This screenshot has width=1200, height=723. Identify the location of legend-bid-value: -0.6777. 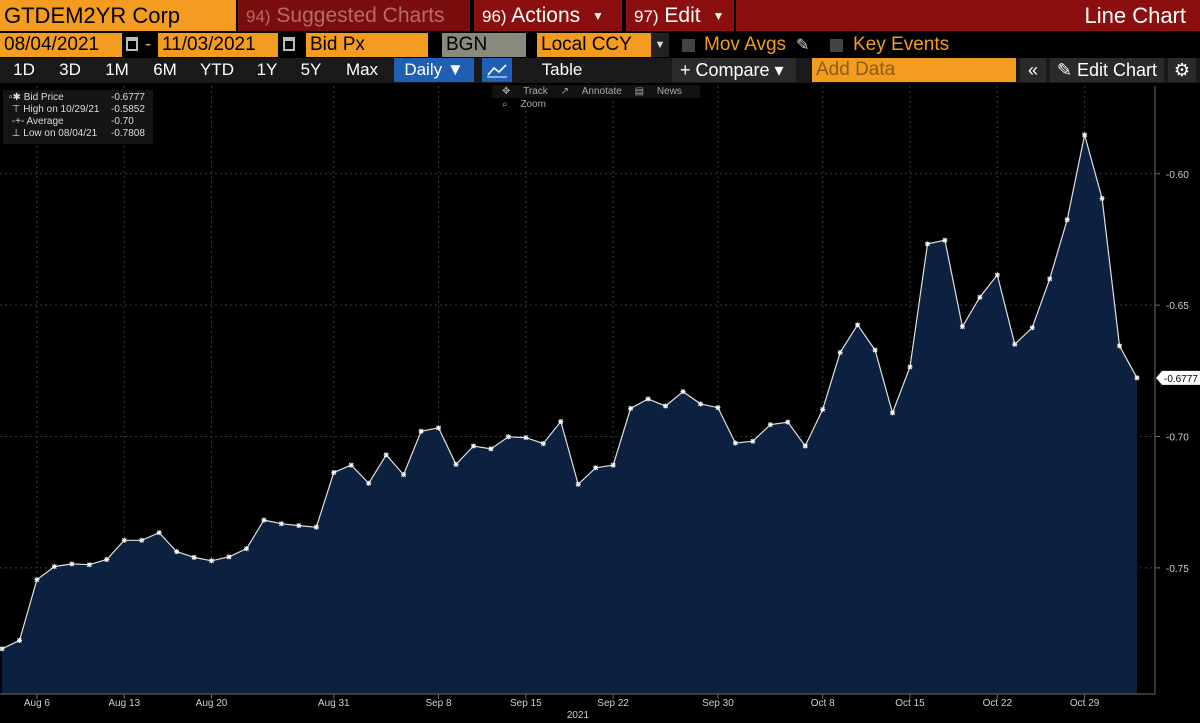
(128, 97).